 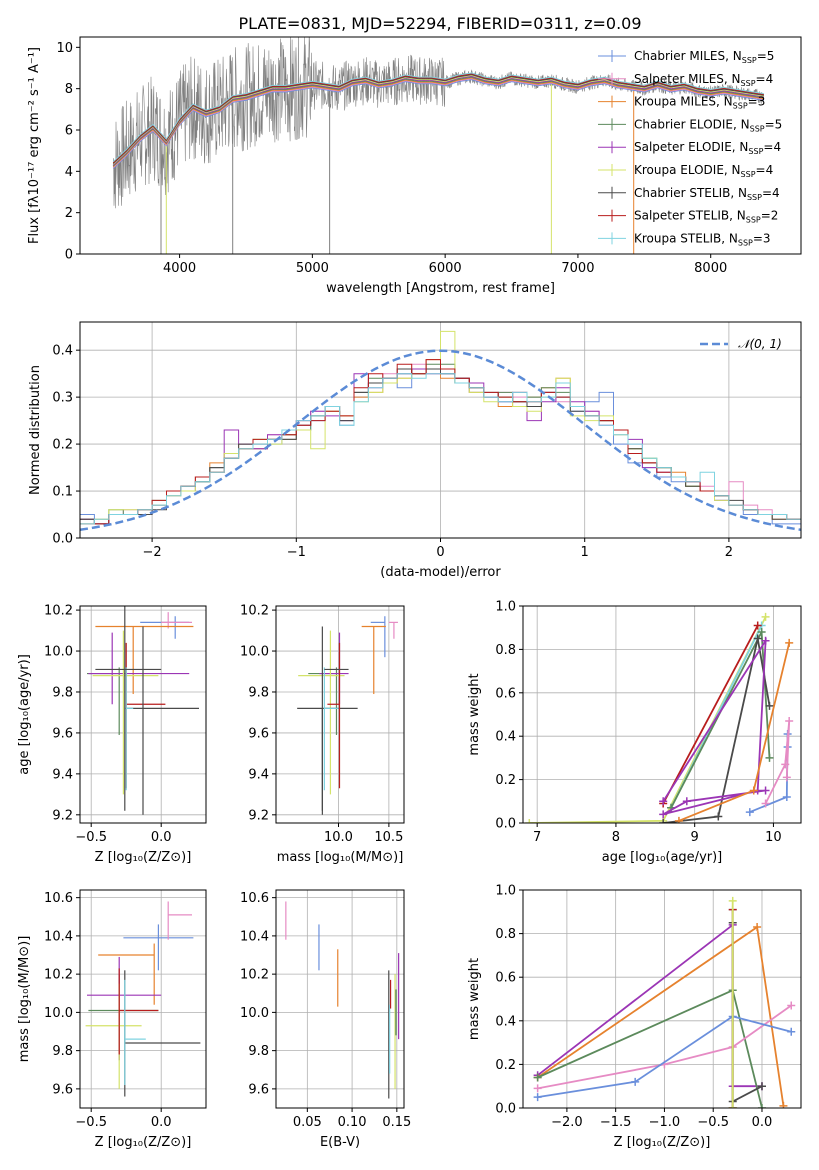 I want to click on plot-area-spectrum, so click(x=438, y=145).